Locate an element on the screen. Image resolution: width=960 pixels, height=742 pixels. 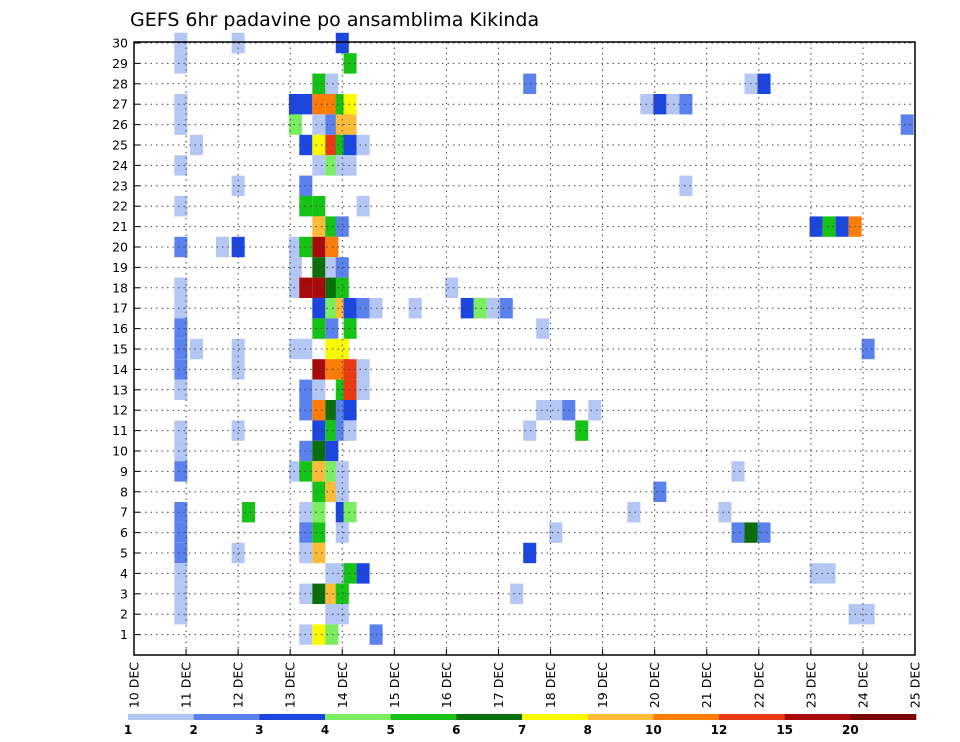
y-tick-label: 20 is located at coordinates (120, 247).